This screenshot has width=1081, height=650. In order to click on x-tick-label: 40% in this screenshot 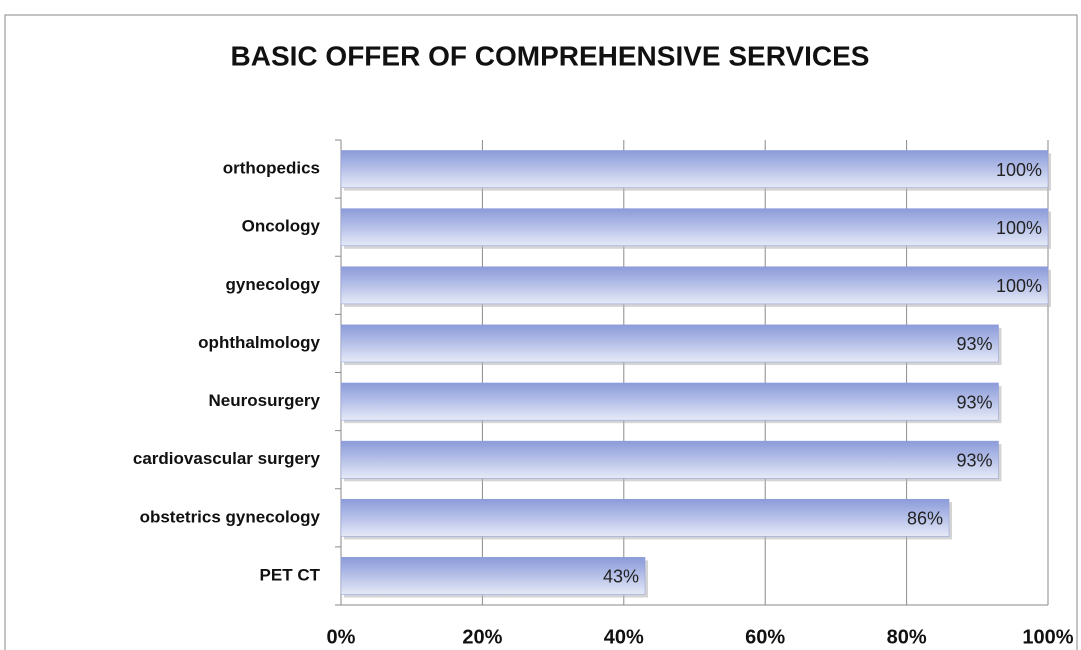, I will do `click(624, 637)`.